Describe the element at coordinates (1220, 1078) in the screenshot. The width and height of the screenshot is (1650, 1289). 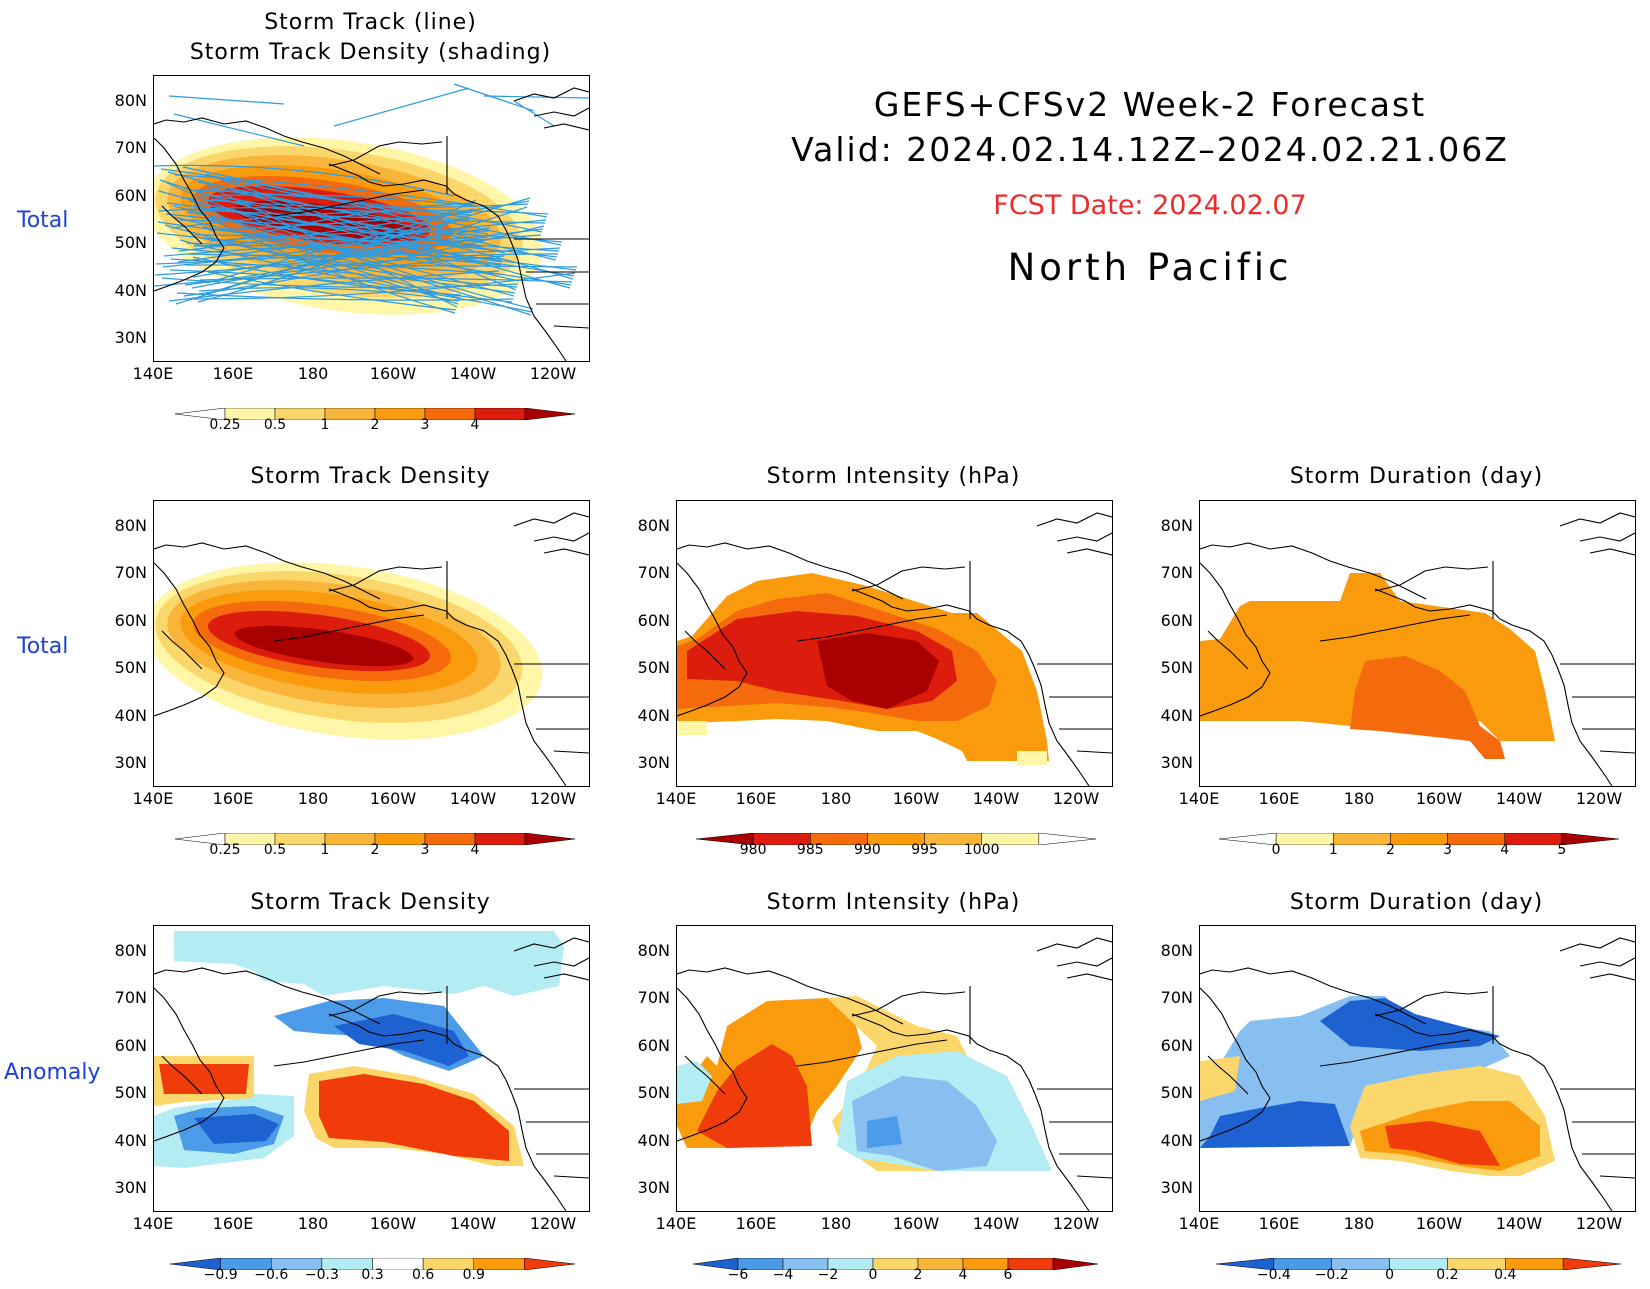
I see `duration-anom-positive-0.2` at that location.